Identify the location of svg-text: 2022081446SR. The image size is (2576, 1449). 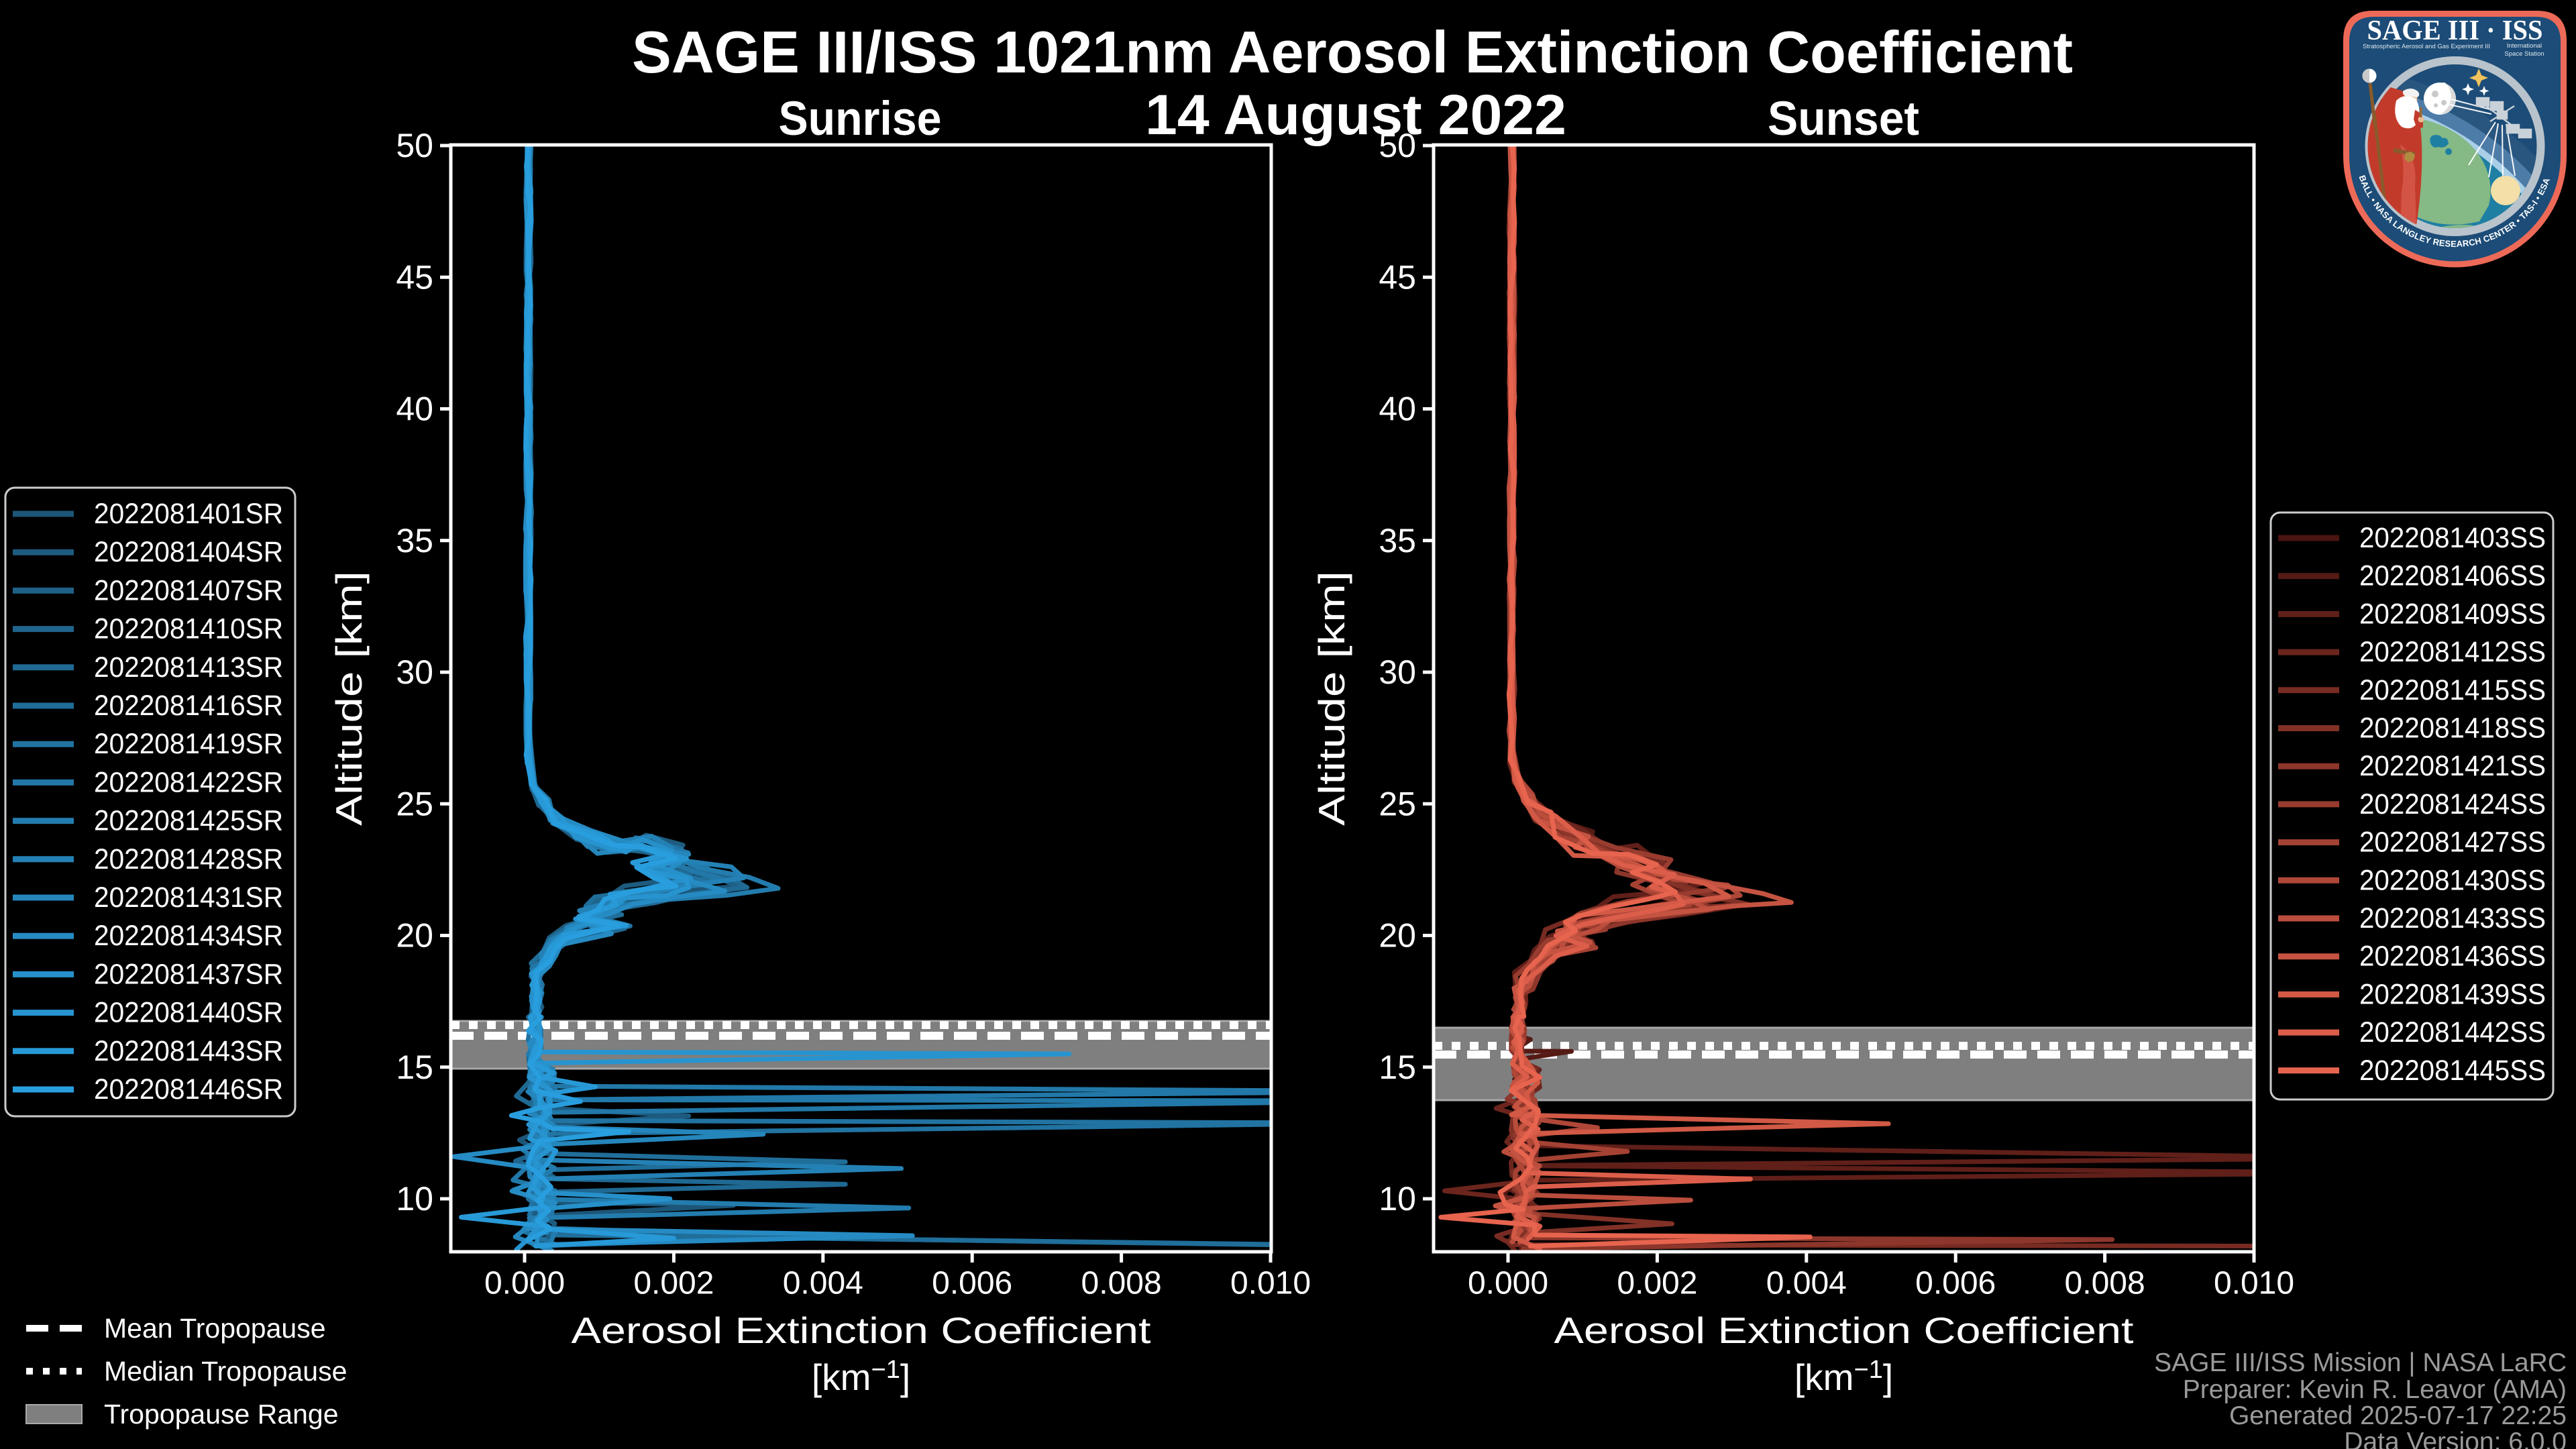
(188, 1089).